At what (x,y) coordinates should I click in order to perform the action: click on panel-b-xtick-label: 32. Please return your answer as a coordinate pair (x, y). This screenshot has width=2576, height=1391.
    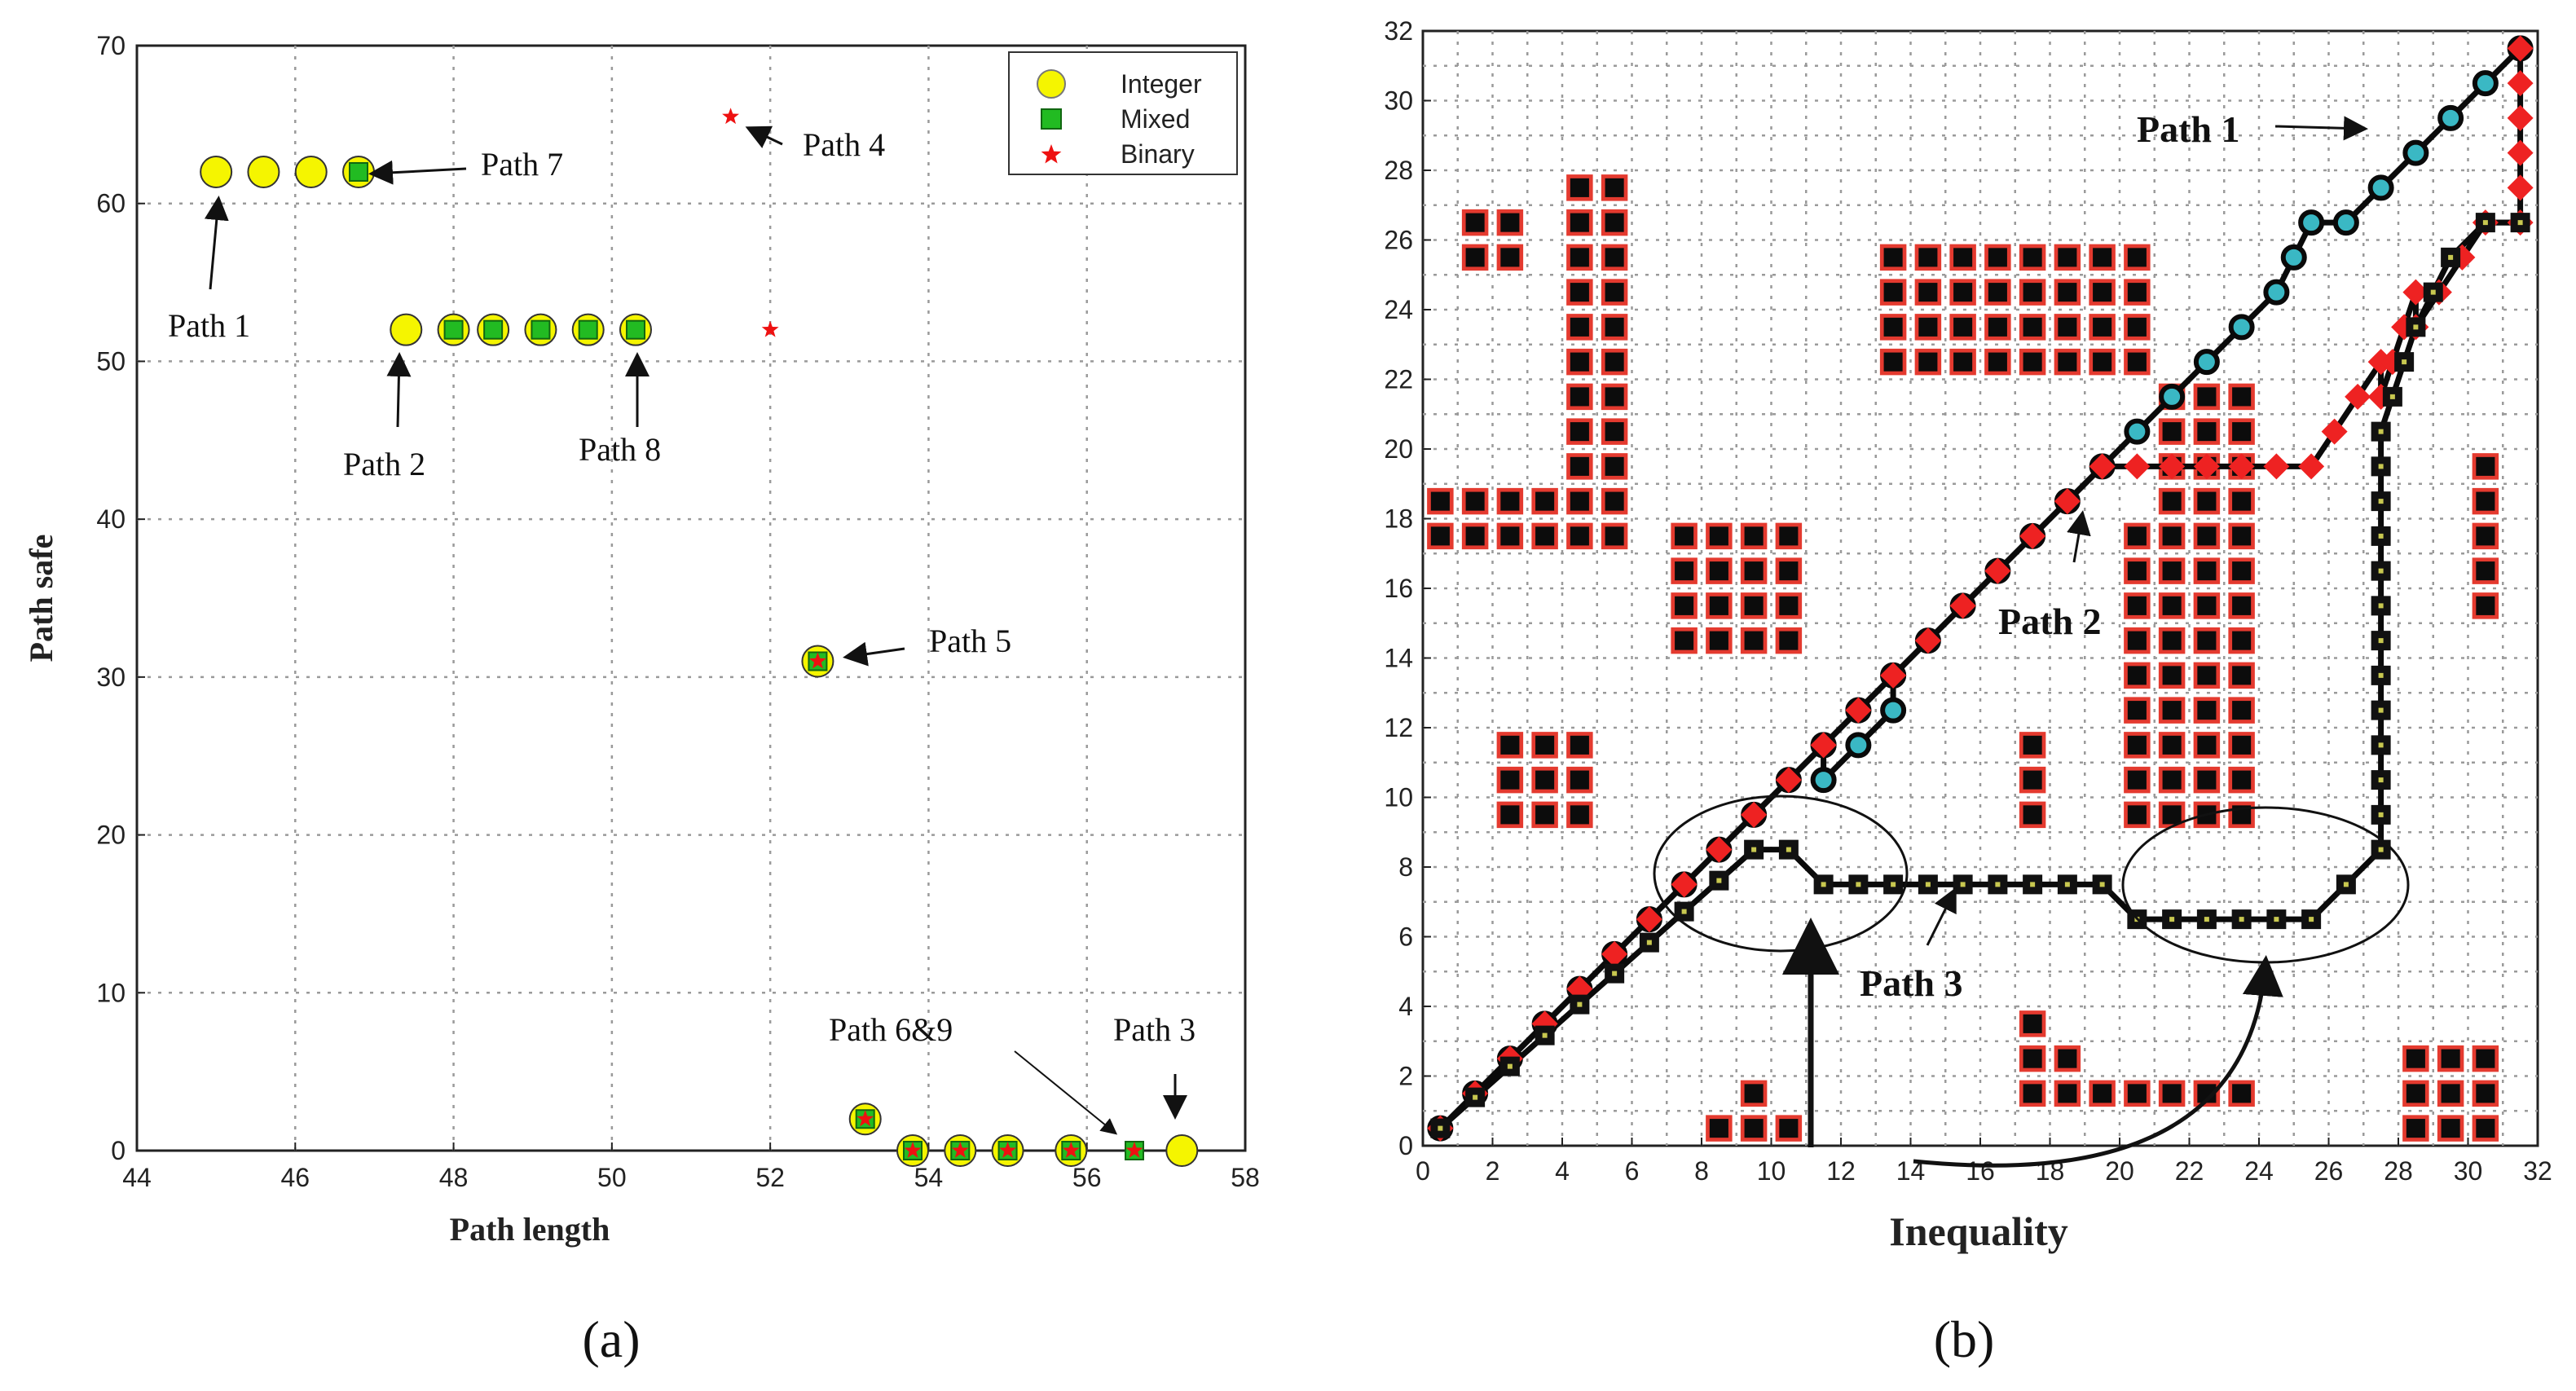
    Looking at the image, I should click on (2537, 1171).